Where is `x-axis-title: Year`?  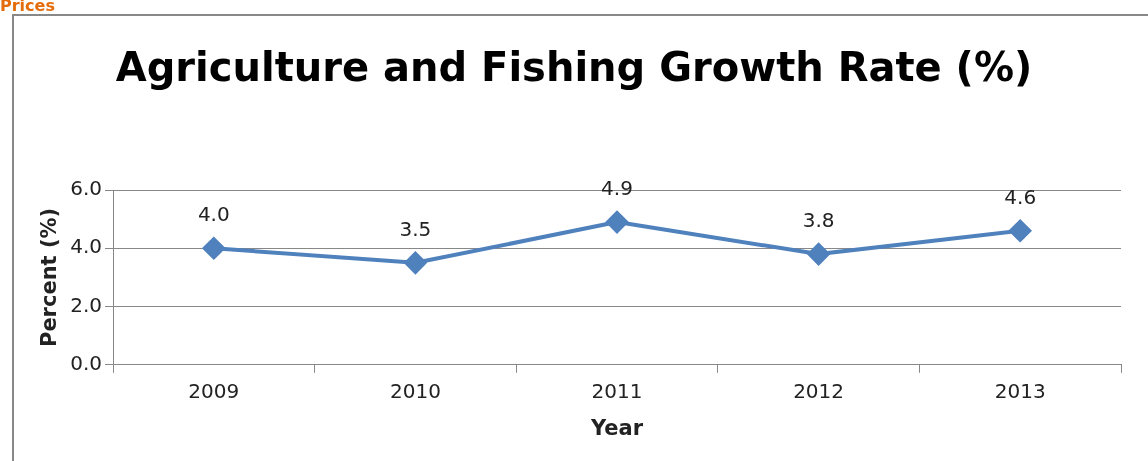
x-axis-title: Year is located at coordinates (616, 427).